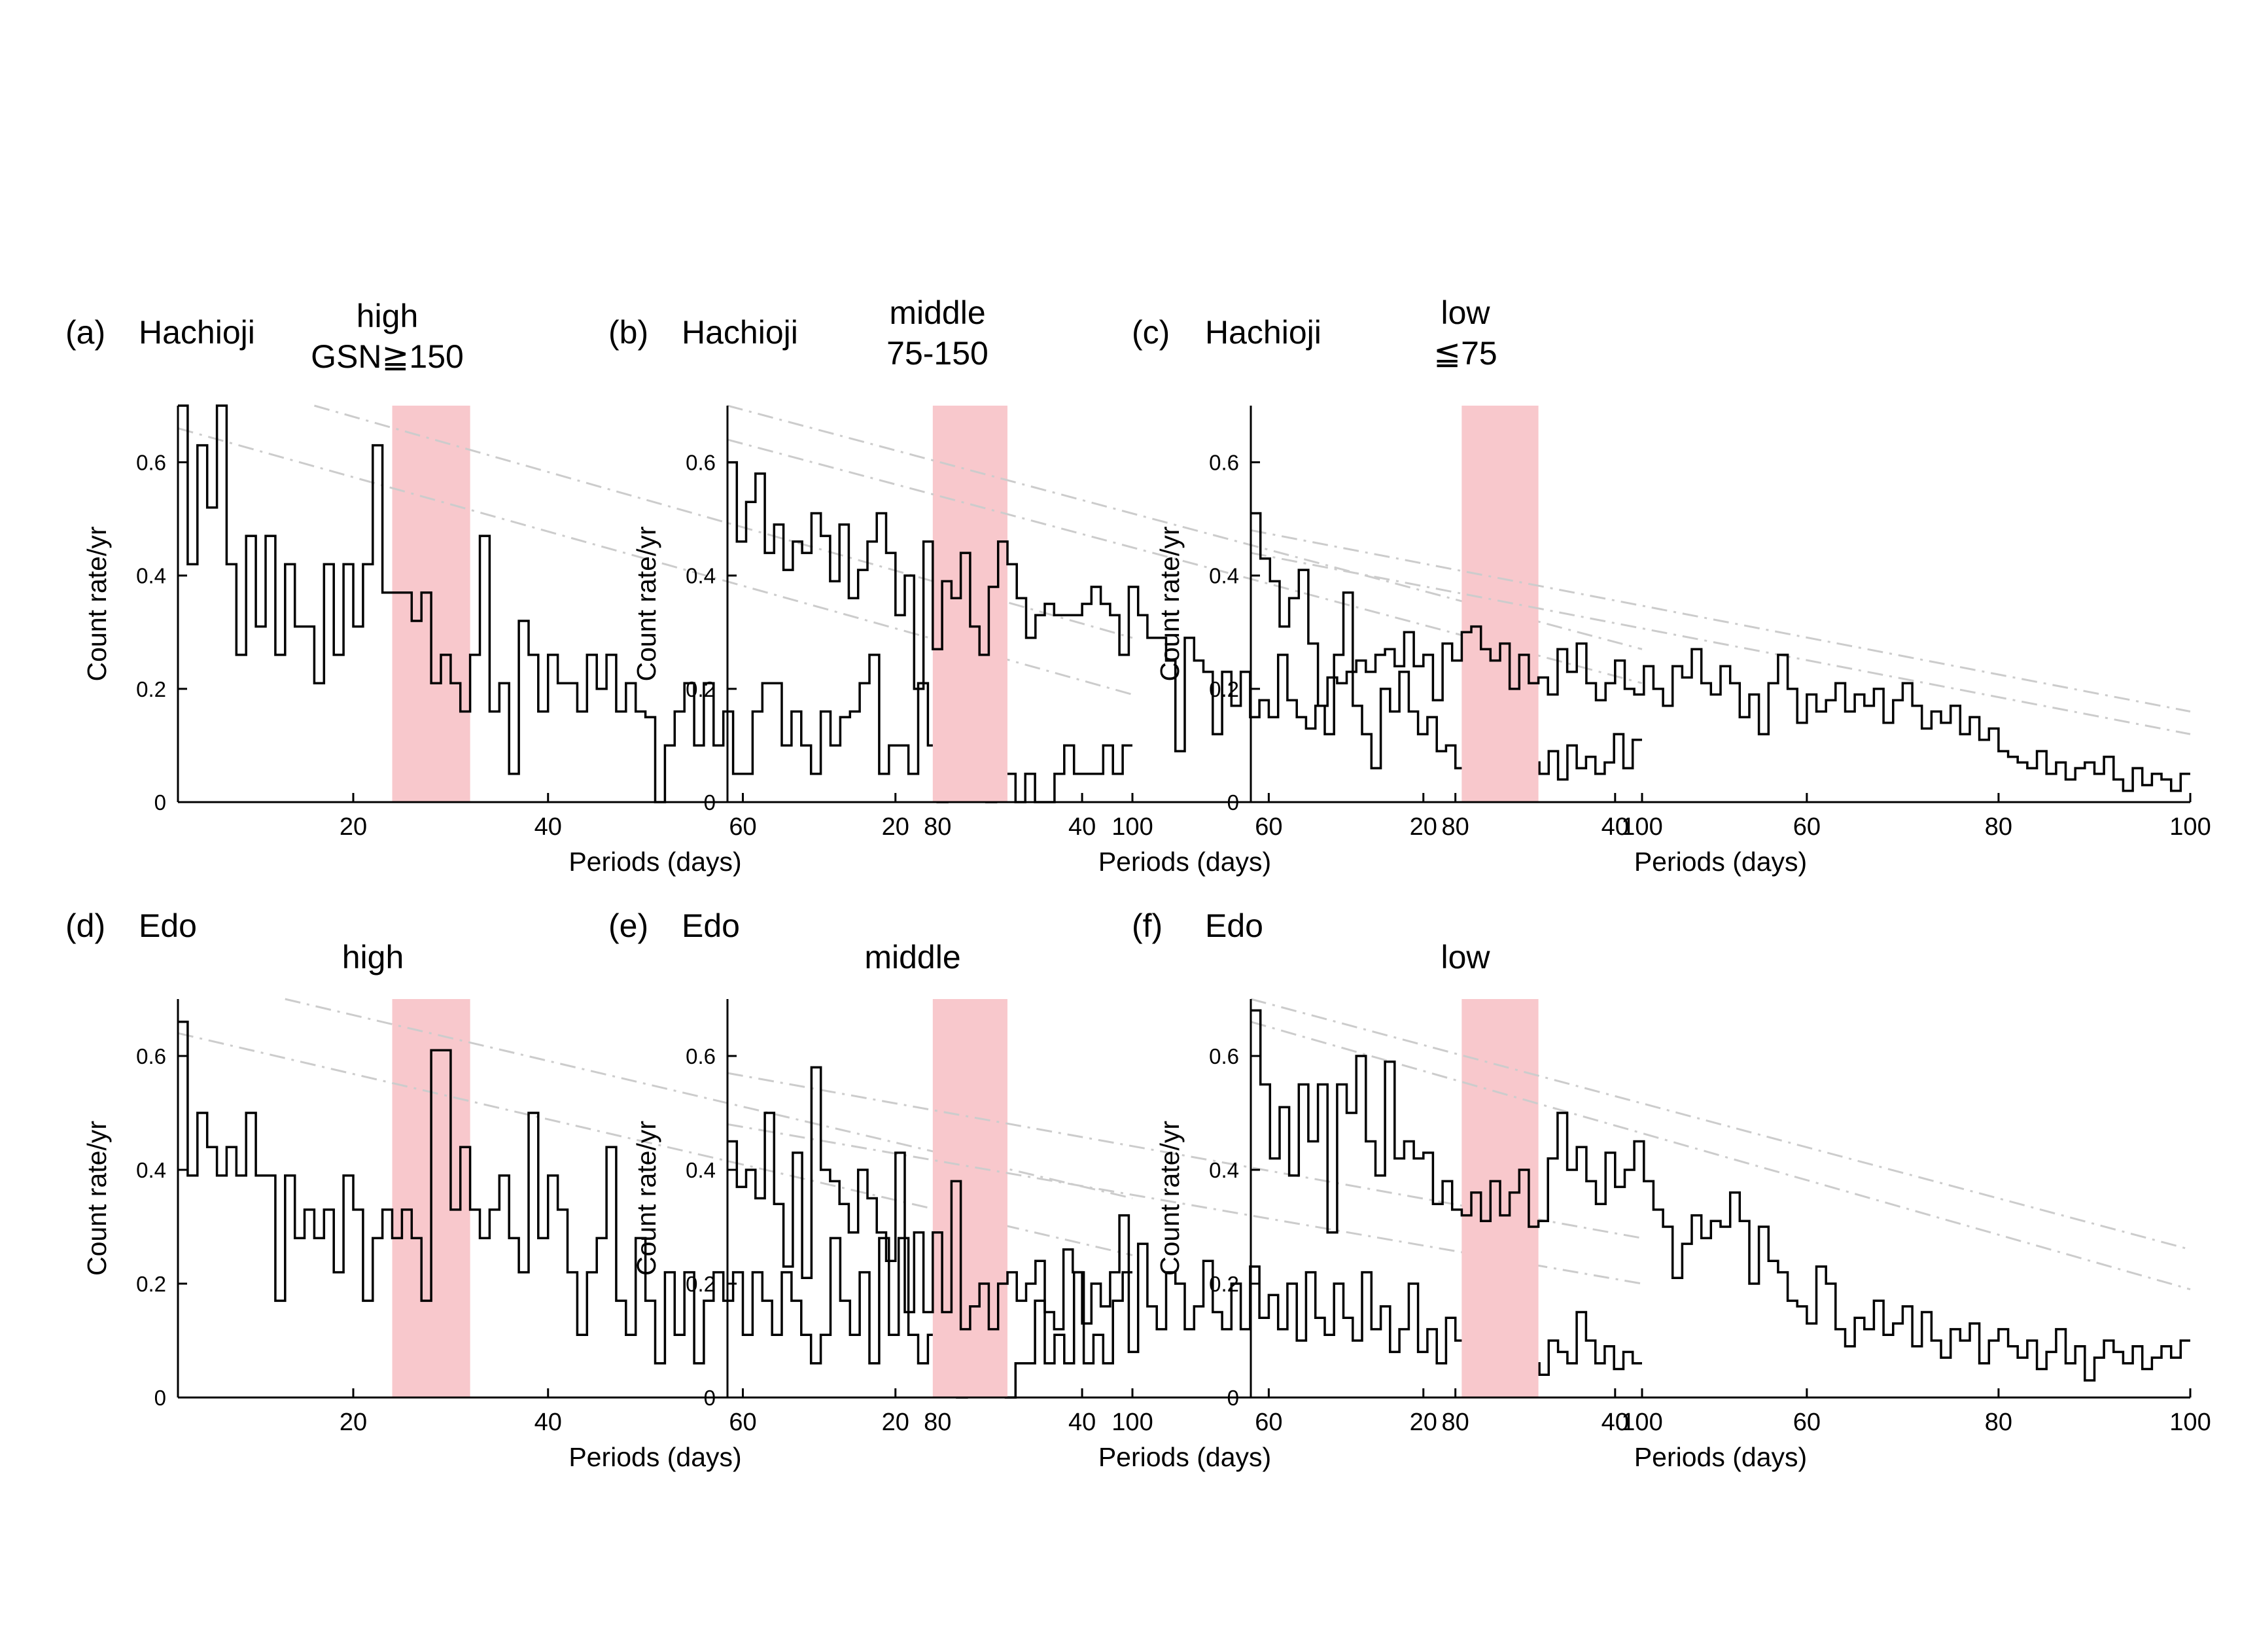 Image resolution: width=2257 pixels, height=1652 pixels. I want to click on panel-label: (b), so click(628, 332).